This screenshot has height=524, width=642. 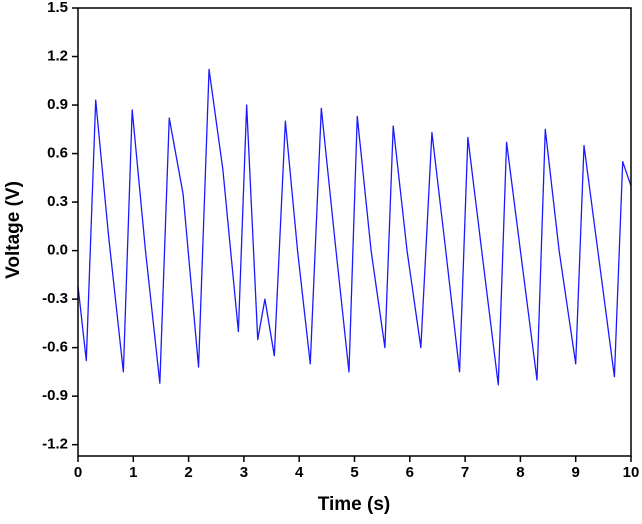 I want to click on x-tick-label: 9, so click(x=576, y=472).